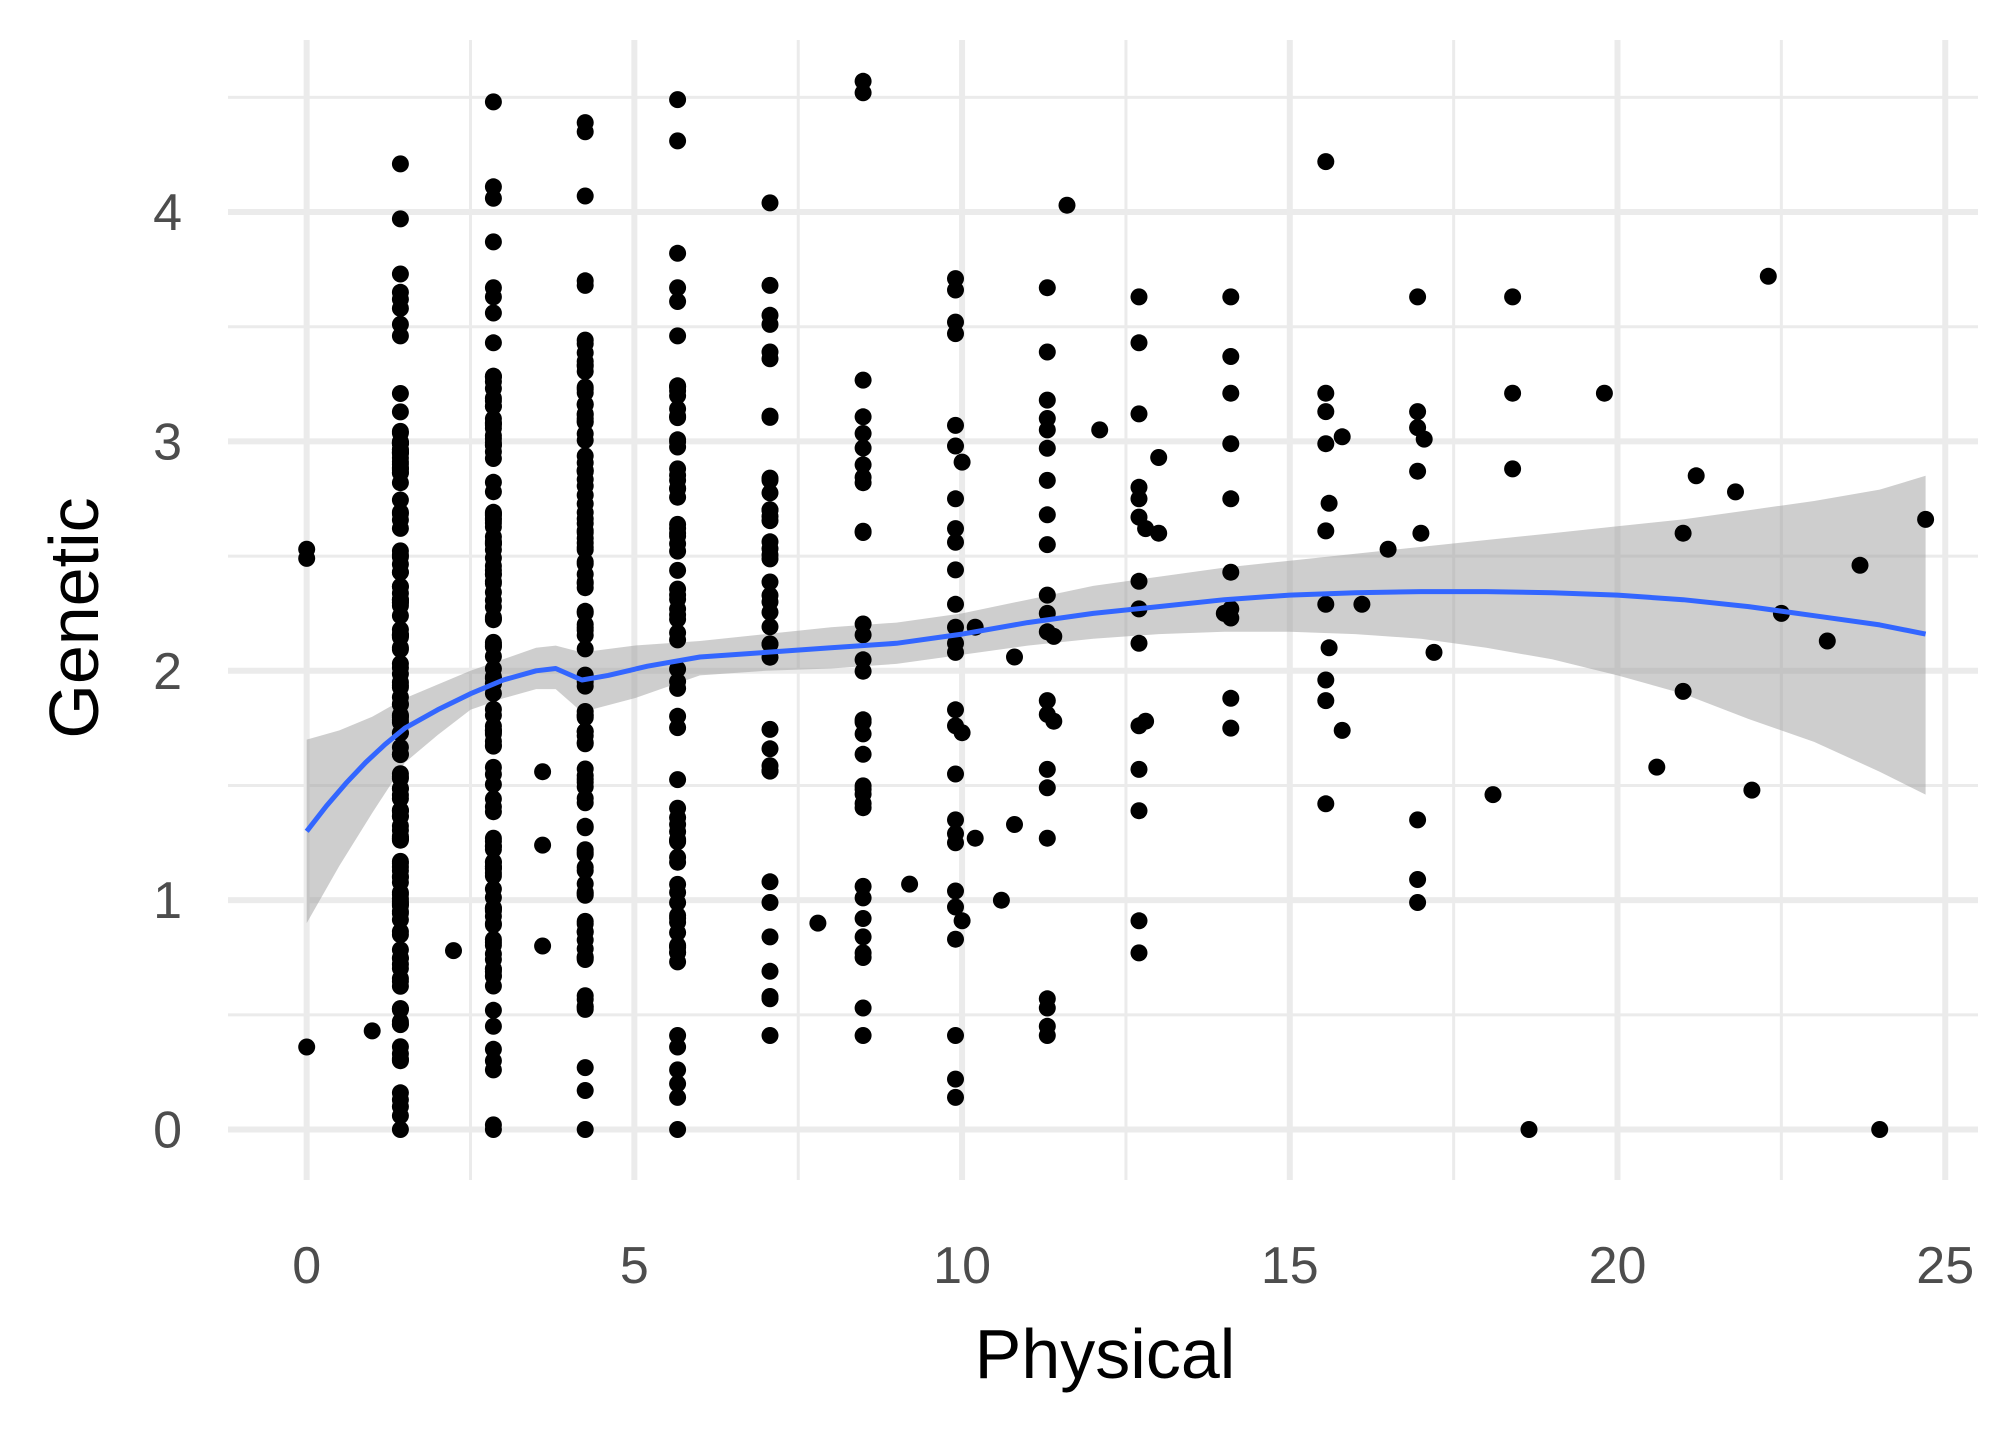 The height and width of the screenshot is (1440, 2016). I want to click on x-axis-title: Physical, so click(1105, 1354).